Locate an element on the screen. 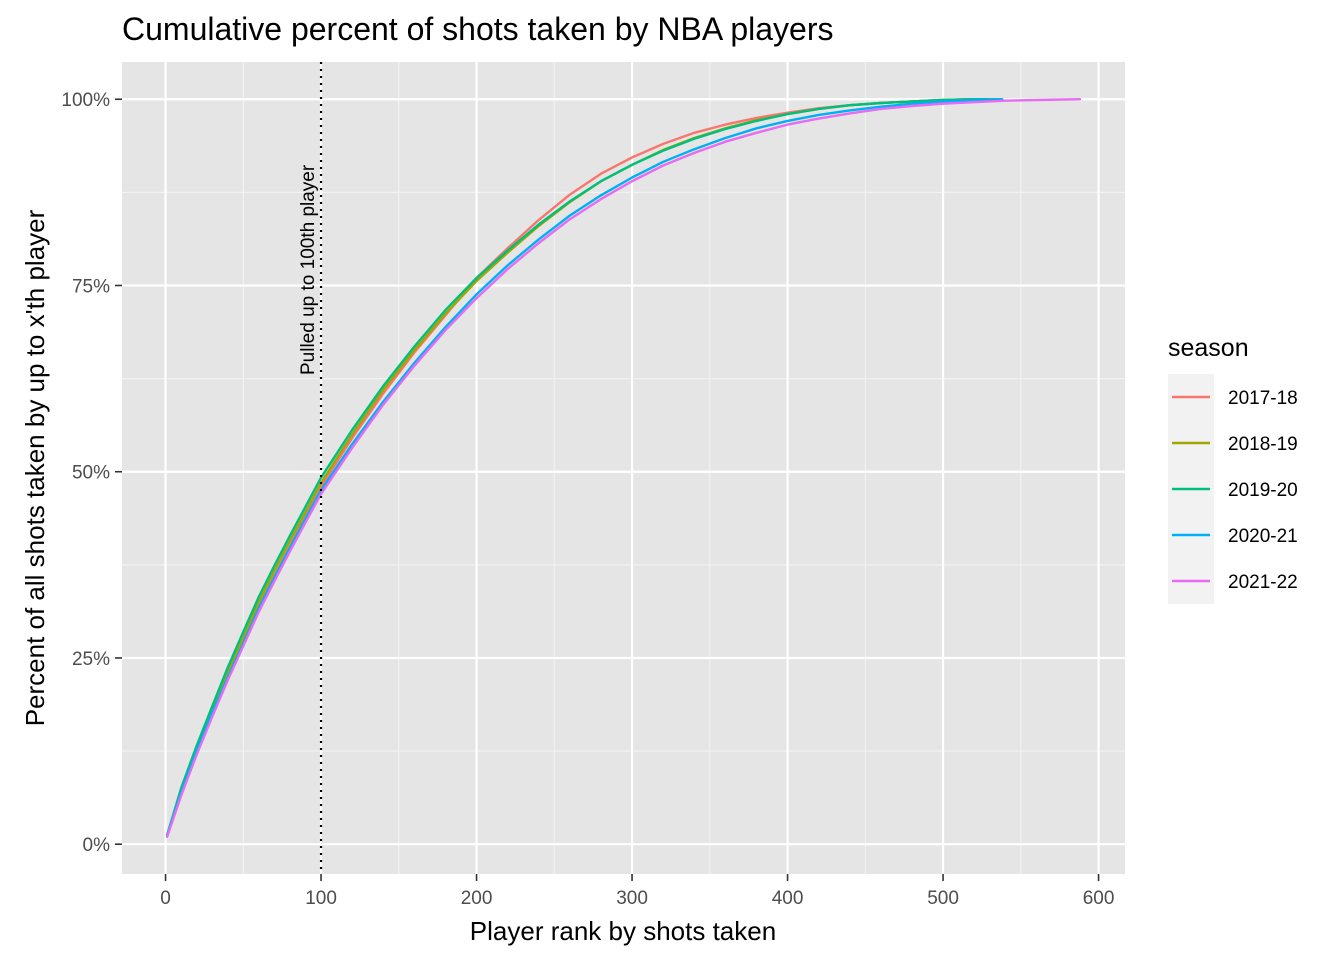  y-tick-label: 100% is located at coordinates (85, 100).